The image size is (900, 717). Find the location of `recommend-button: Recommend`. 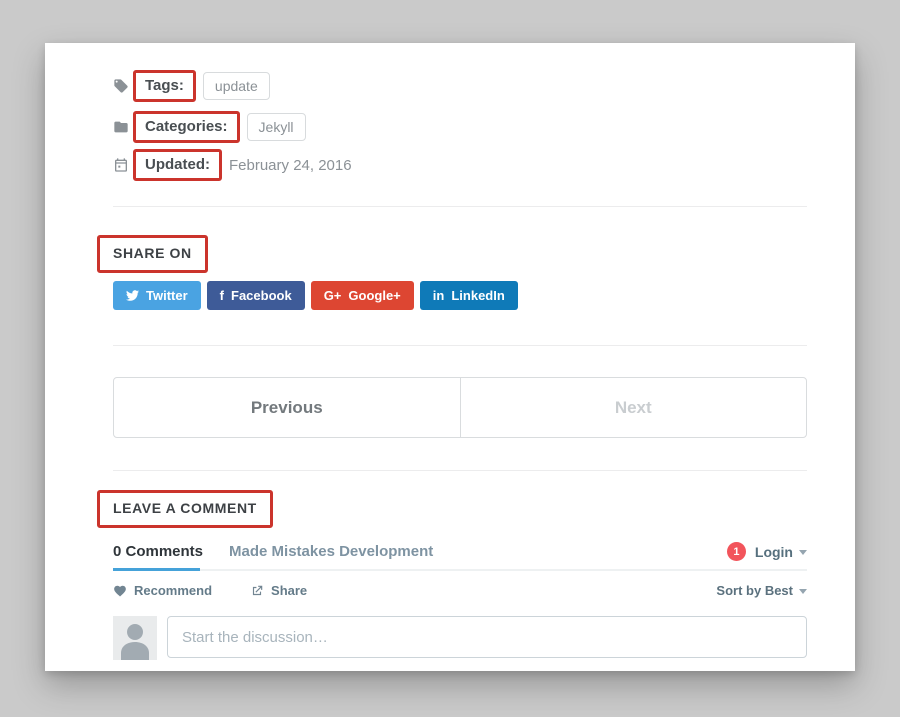

recommend-button: Recommend is located at coordinates (162, 590).